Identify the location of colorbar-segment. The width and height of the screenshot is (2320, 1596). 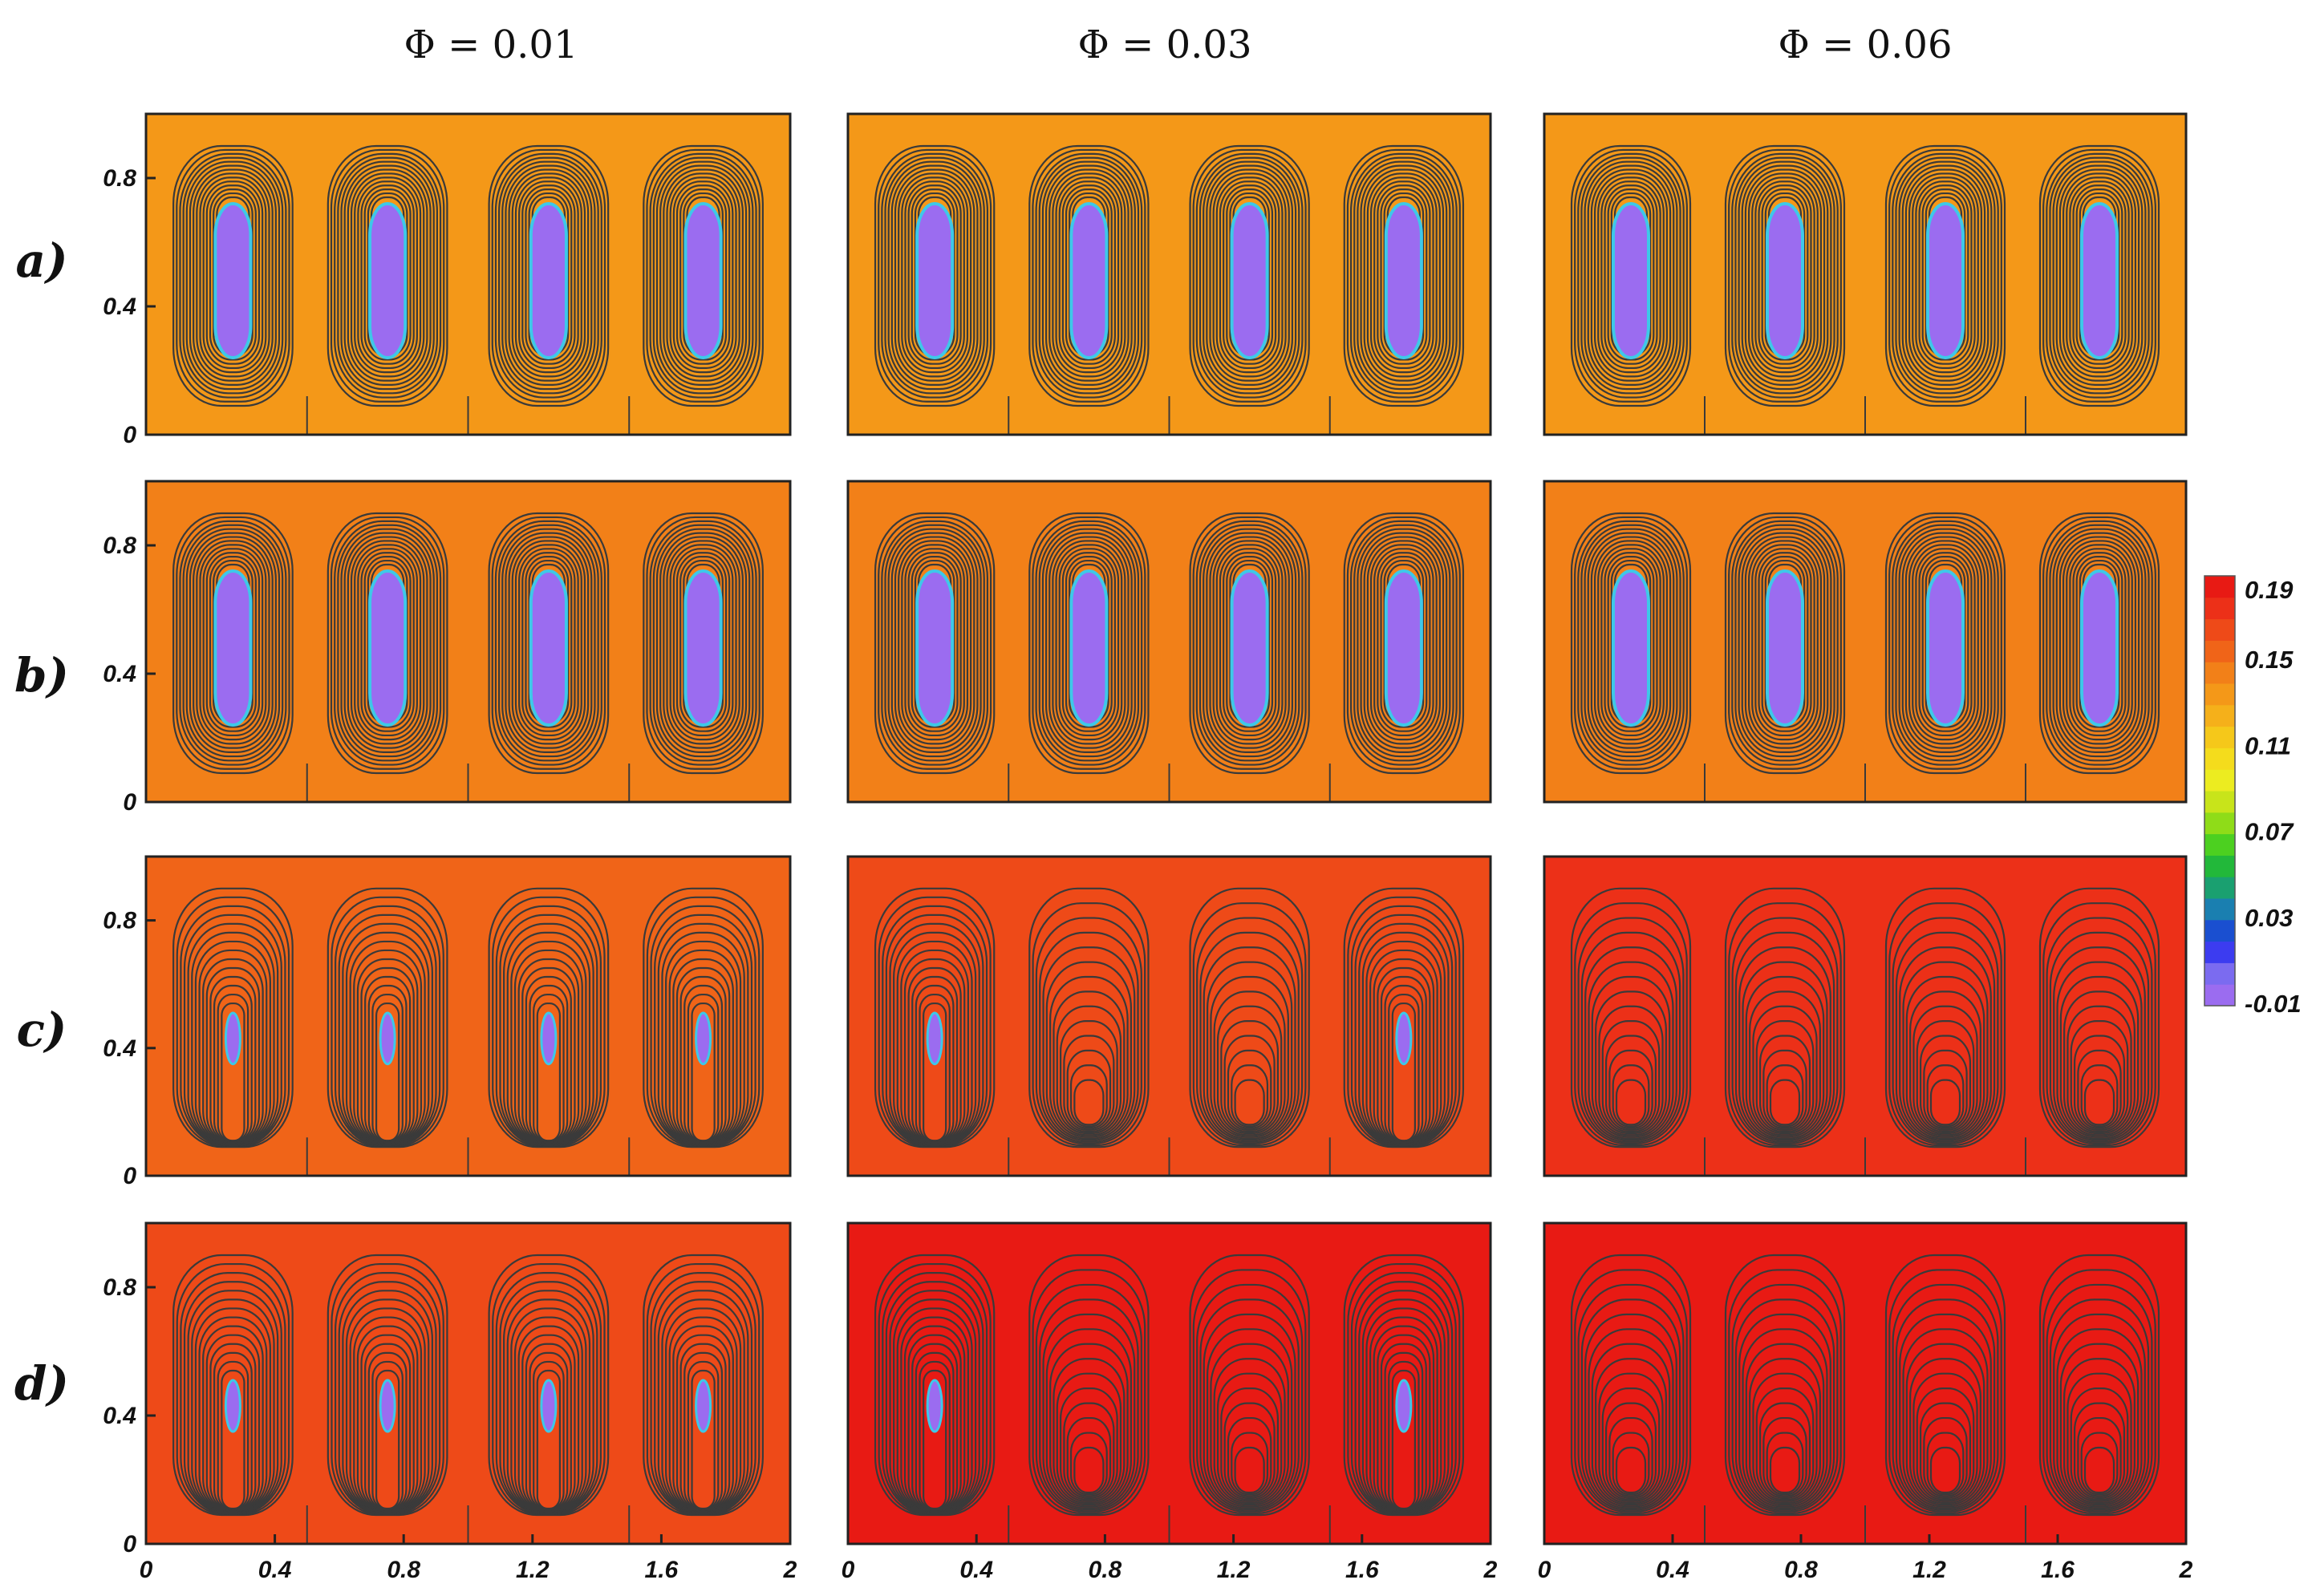
(2219, 952).